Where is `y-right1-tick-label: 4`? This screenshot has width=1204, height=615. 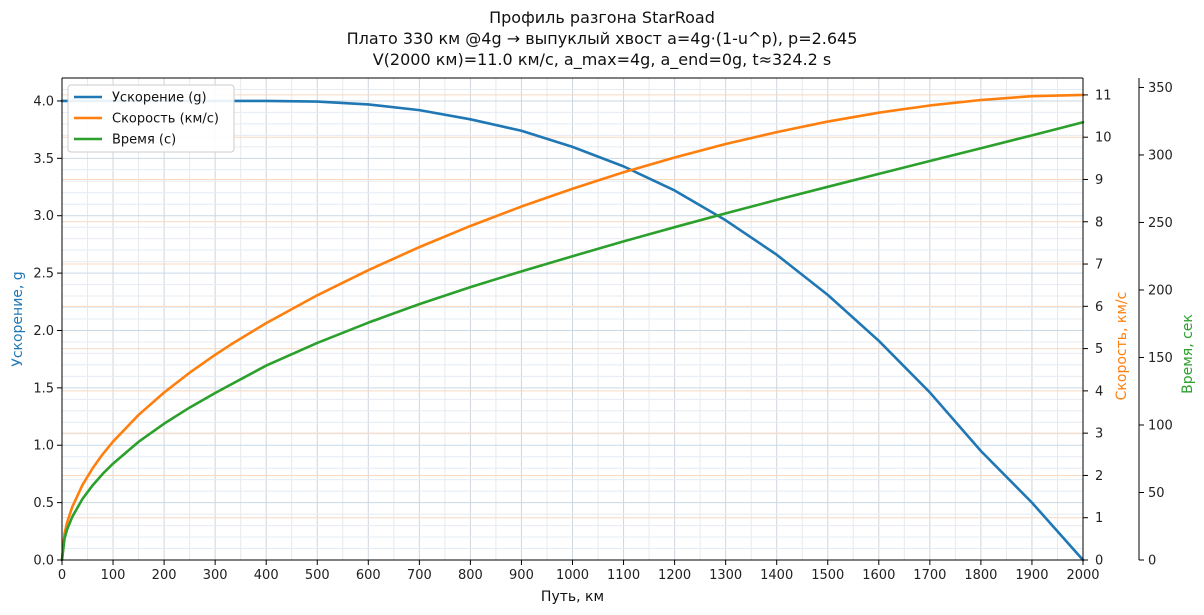 y-right1-tick-label: 4 is located at coordinates (1099, 391).